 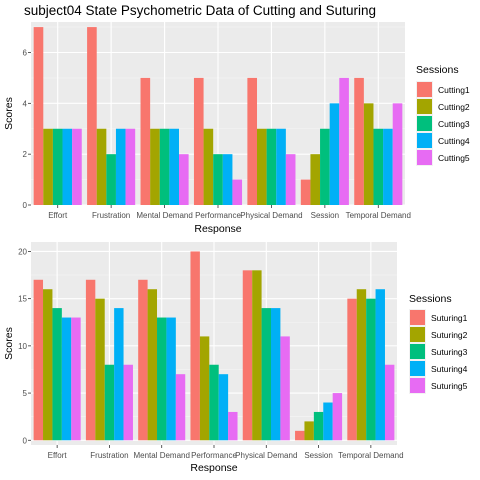 What do you see at coordinates (25, 103) in the screenshot?
I see `y-tick-label: 4` at bounding box center [25, 103].